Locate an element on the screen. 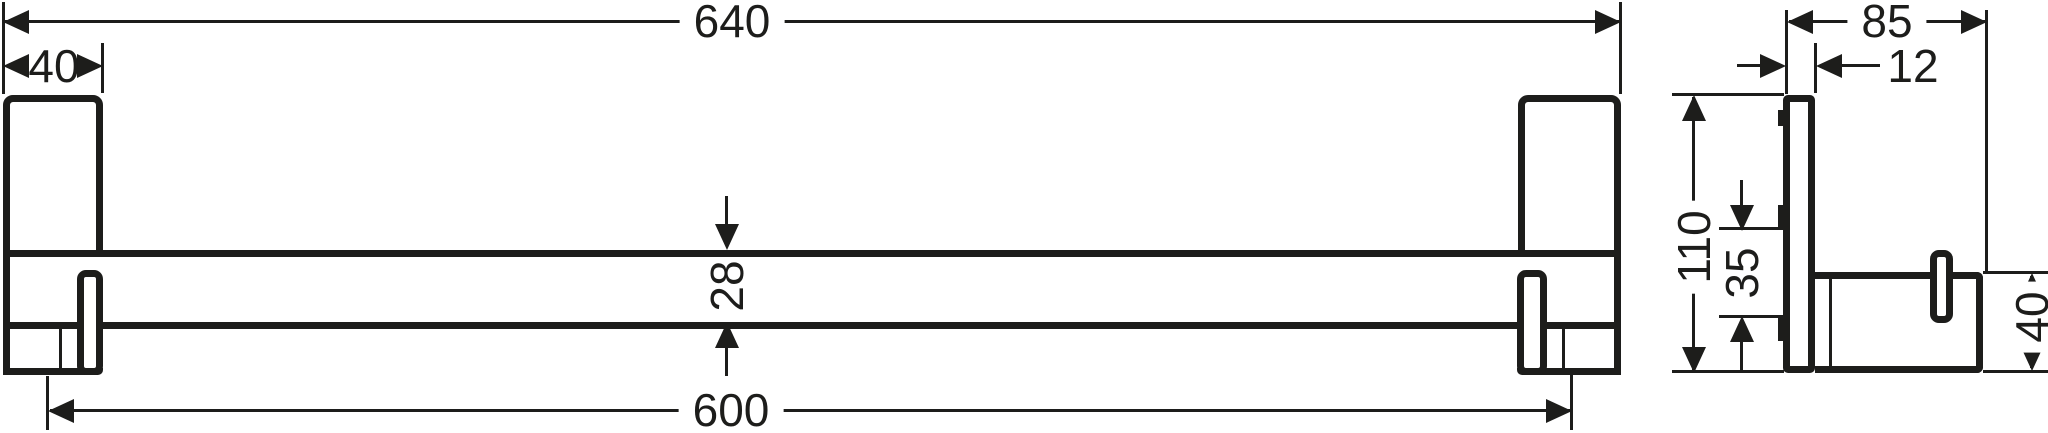 This screenshot has height=433, width=2048. right-mounting-post is located at coordinates (1532, 322).